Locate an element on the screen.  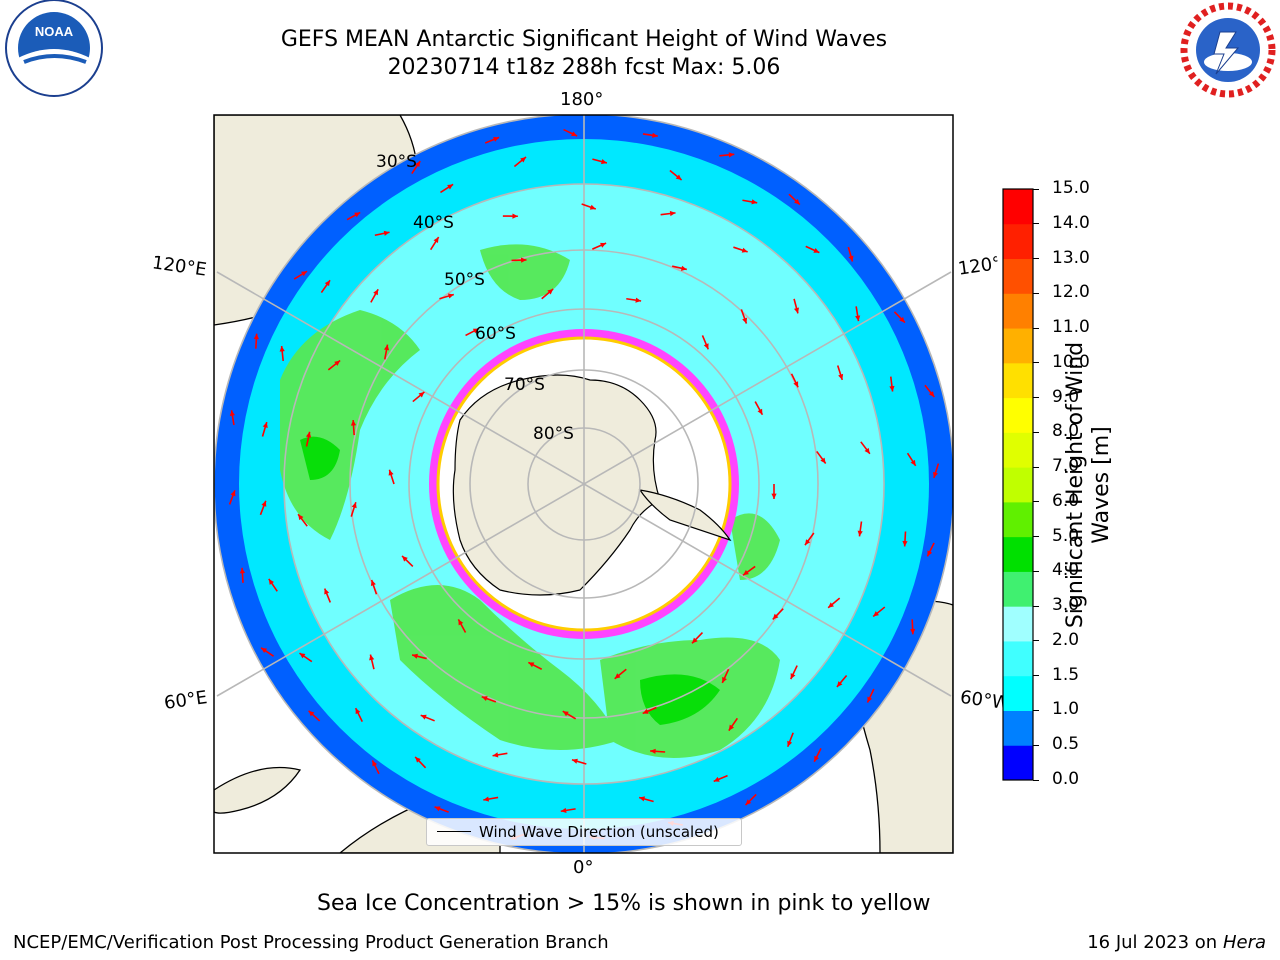
lat-label-60s: 60°S is located at coordinates (495, 334).